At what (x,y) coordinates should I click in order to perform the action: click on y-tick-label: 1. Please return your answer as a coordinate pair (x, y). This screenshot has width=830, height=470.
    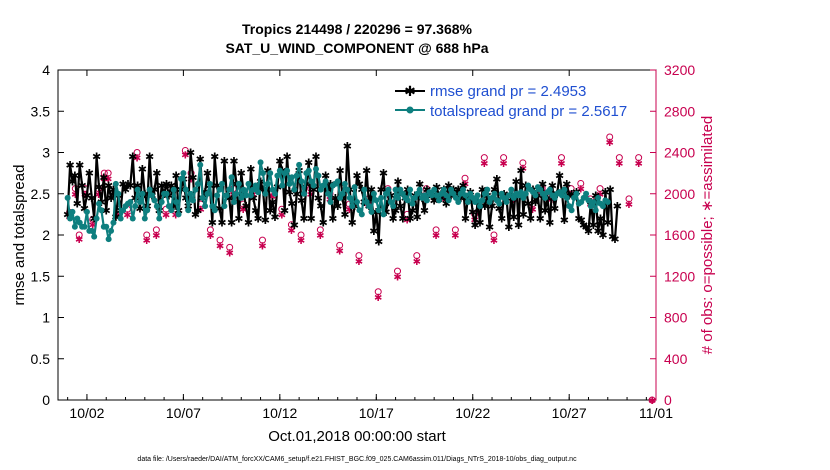
    Looking at the image, I should click on (46, 318).